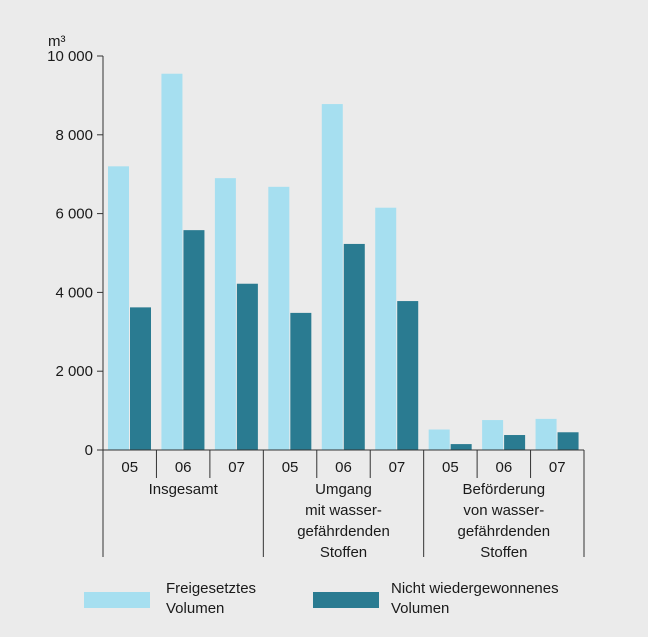 The width and height of the screenshot is (648, 637). I want to click on y-tick-label: 4 000, so click(74, 292).